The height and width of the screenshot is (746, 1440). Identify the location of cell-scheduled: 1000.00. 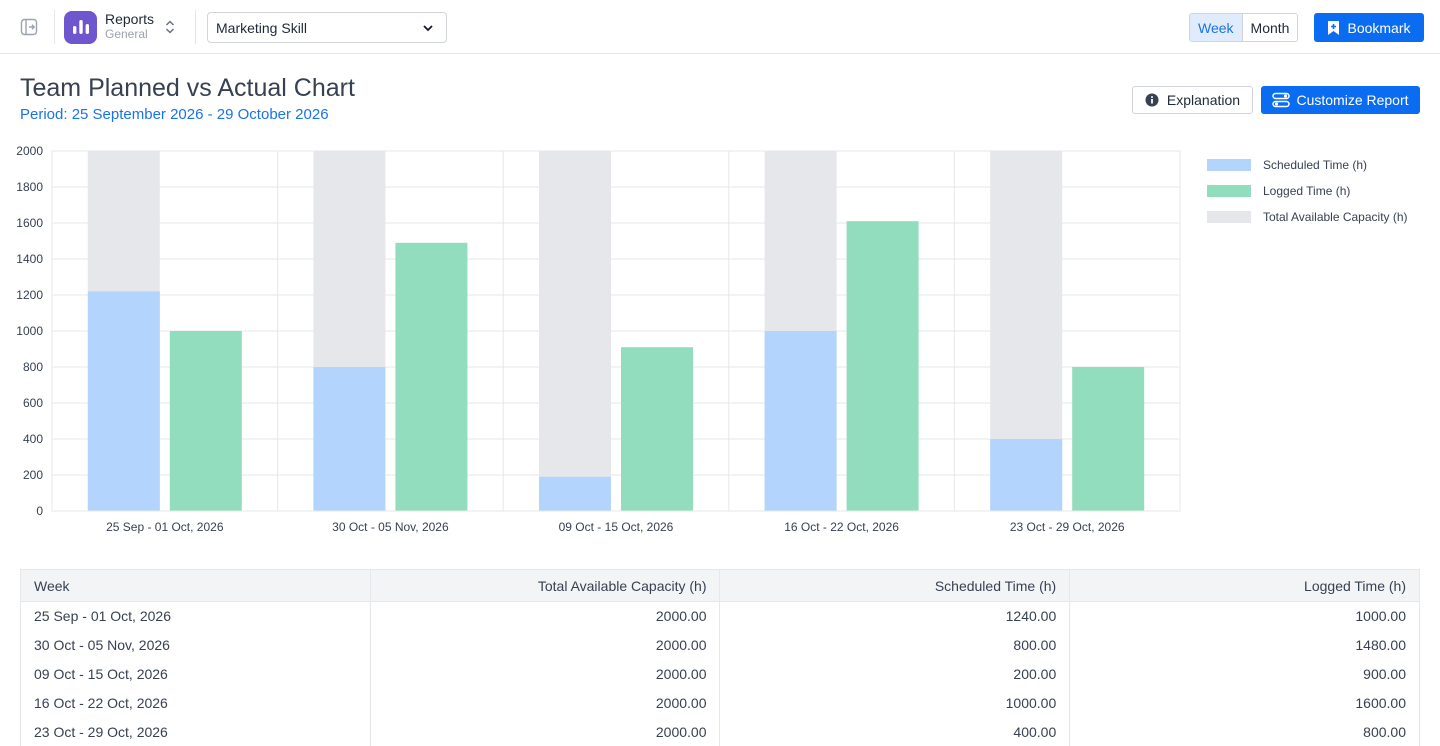
(895, 703).